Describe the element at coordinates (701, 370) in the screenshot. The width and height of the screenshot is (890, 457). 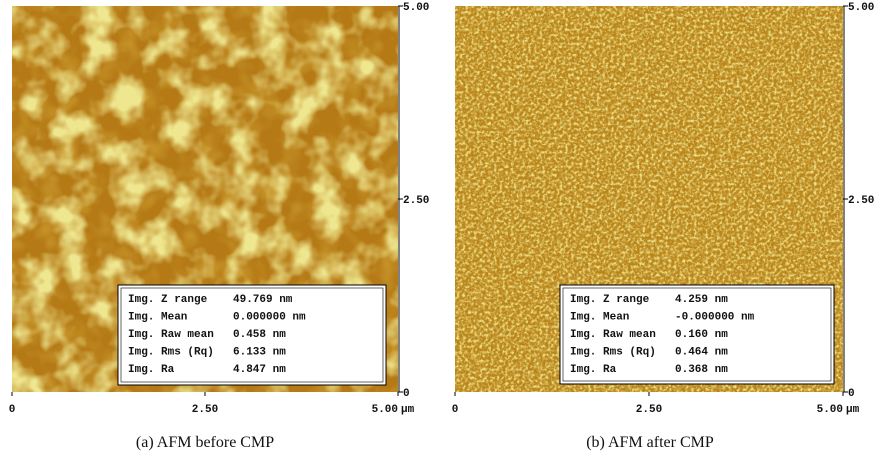
I see `stats-value: 0.368 nm` at that location.